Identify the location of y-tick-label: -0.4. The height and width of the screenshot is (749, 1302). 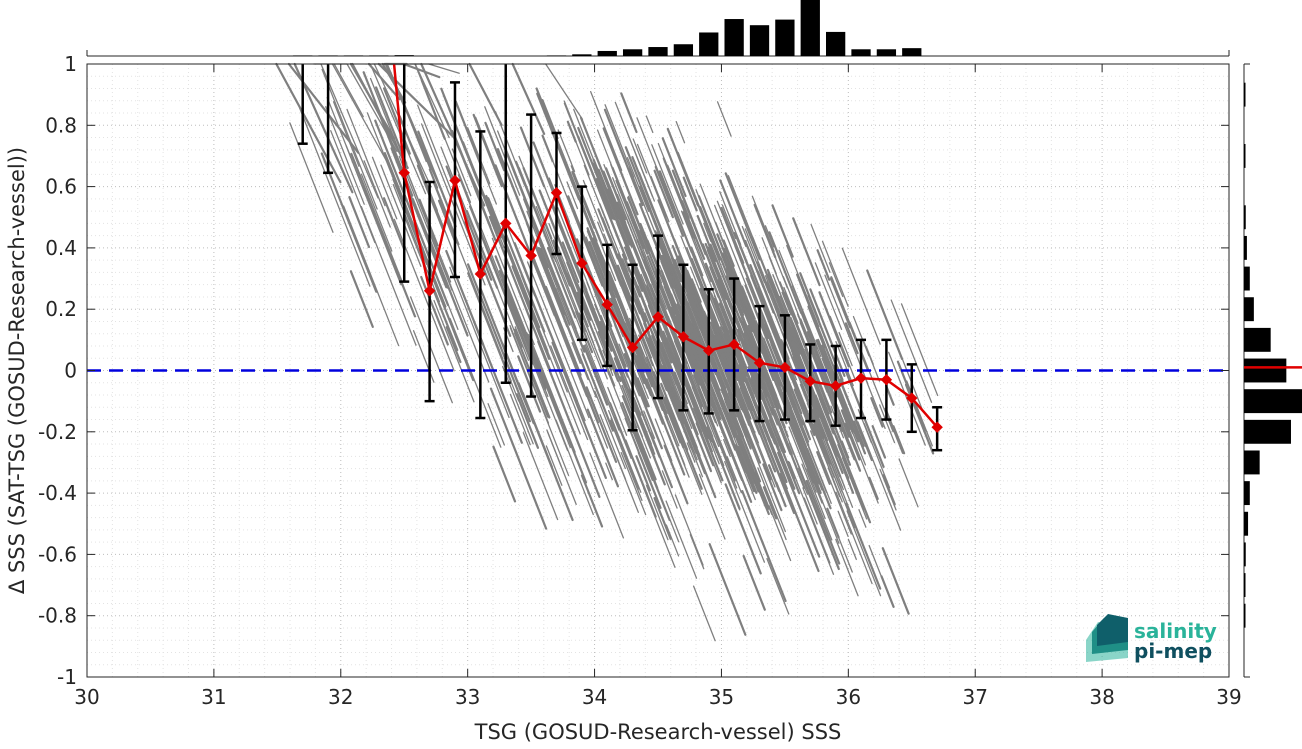
(57, 493).